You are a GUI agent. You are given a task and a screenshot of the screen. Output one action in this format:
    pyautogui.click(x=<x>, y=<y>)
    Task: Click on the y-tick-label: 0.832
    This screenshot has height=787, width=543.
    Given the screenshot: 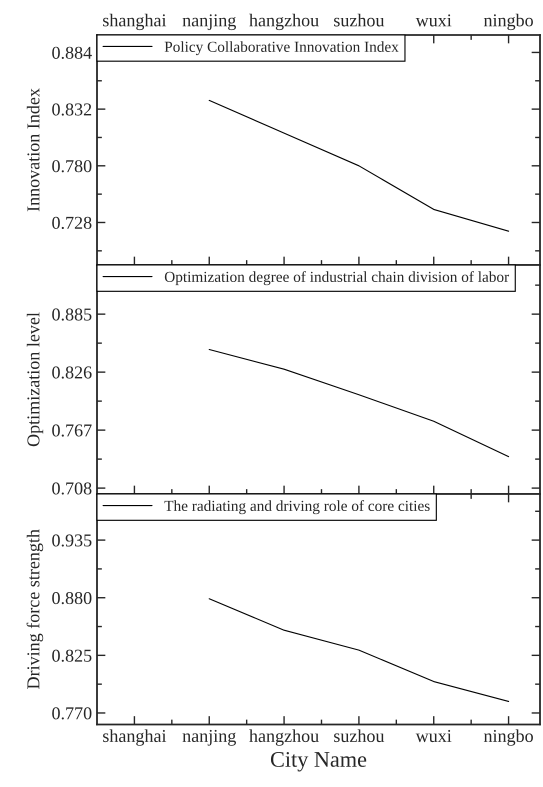 What is the action you would take?
    pyautogui.click(x=72, y=109)
    